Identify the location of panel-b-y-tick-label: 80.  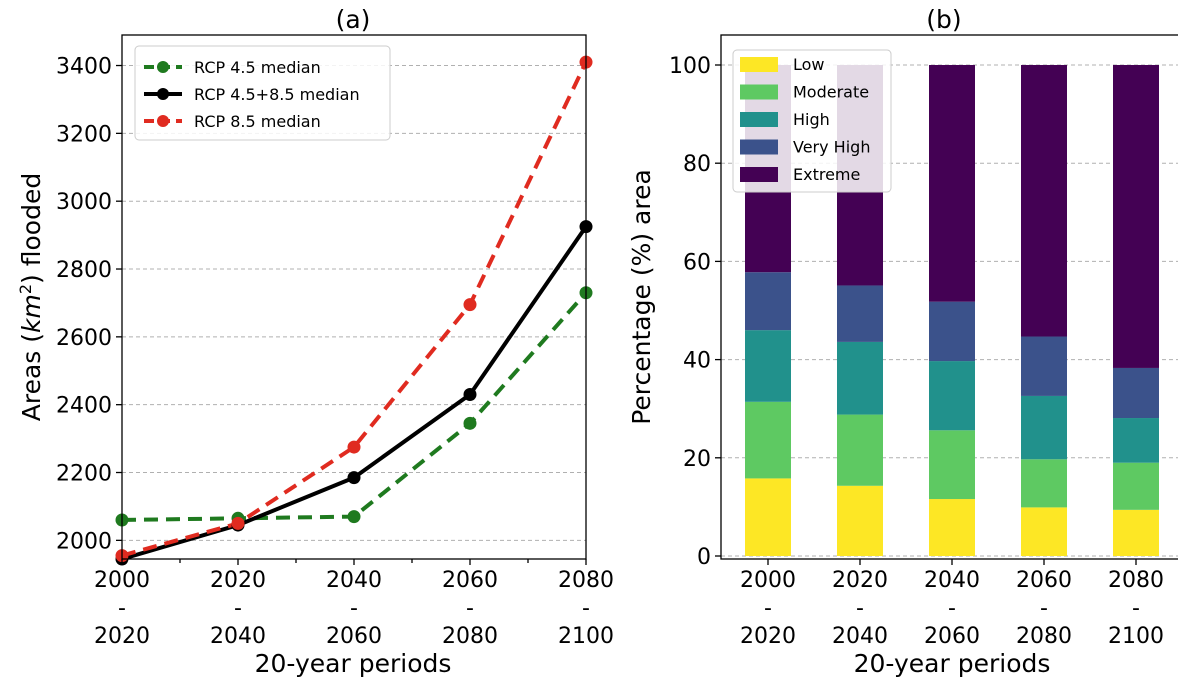
(697, 164).